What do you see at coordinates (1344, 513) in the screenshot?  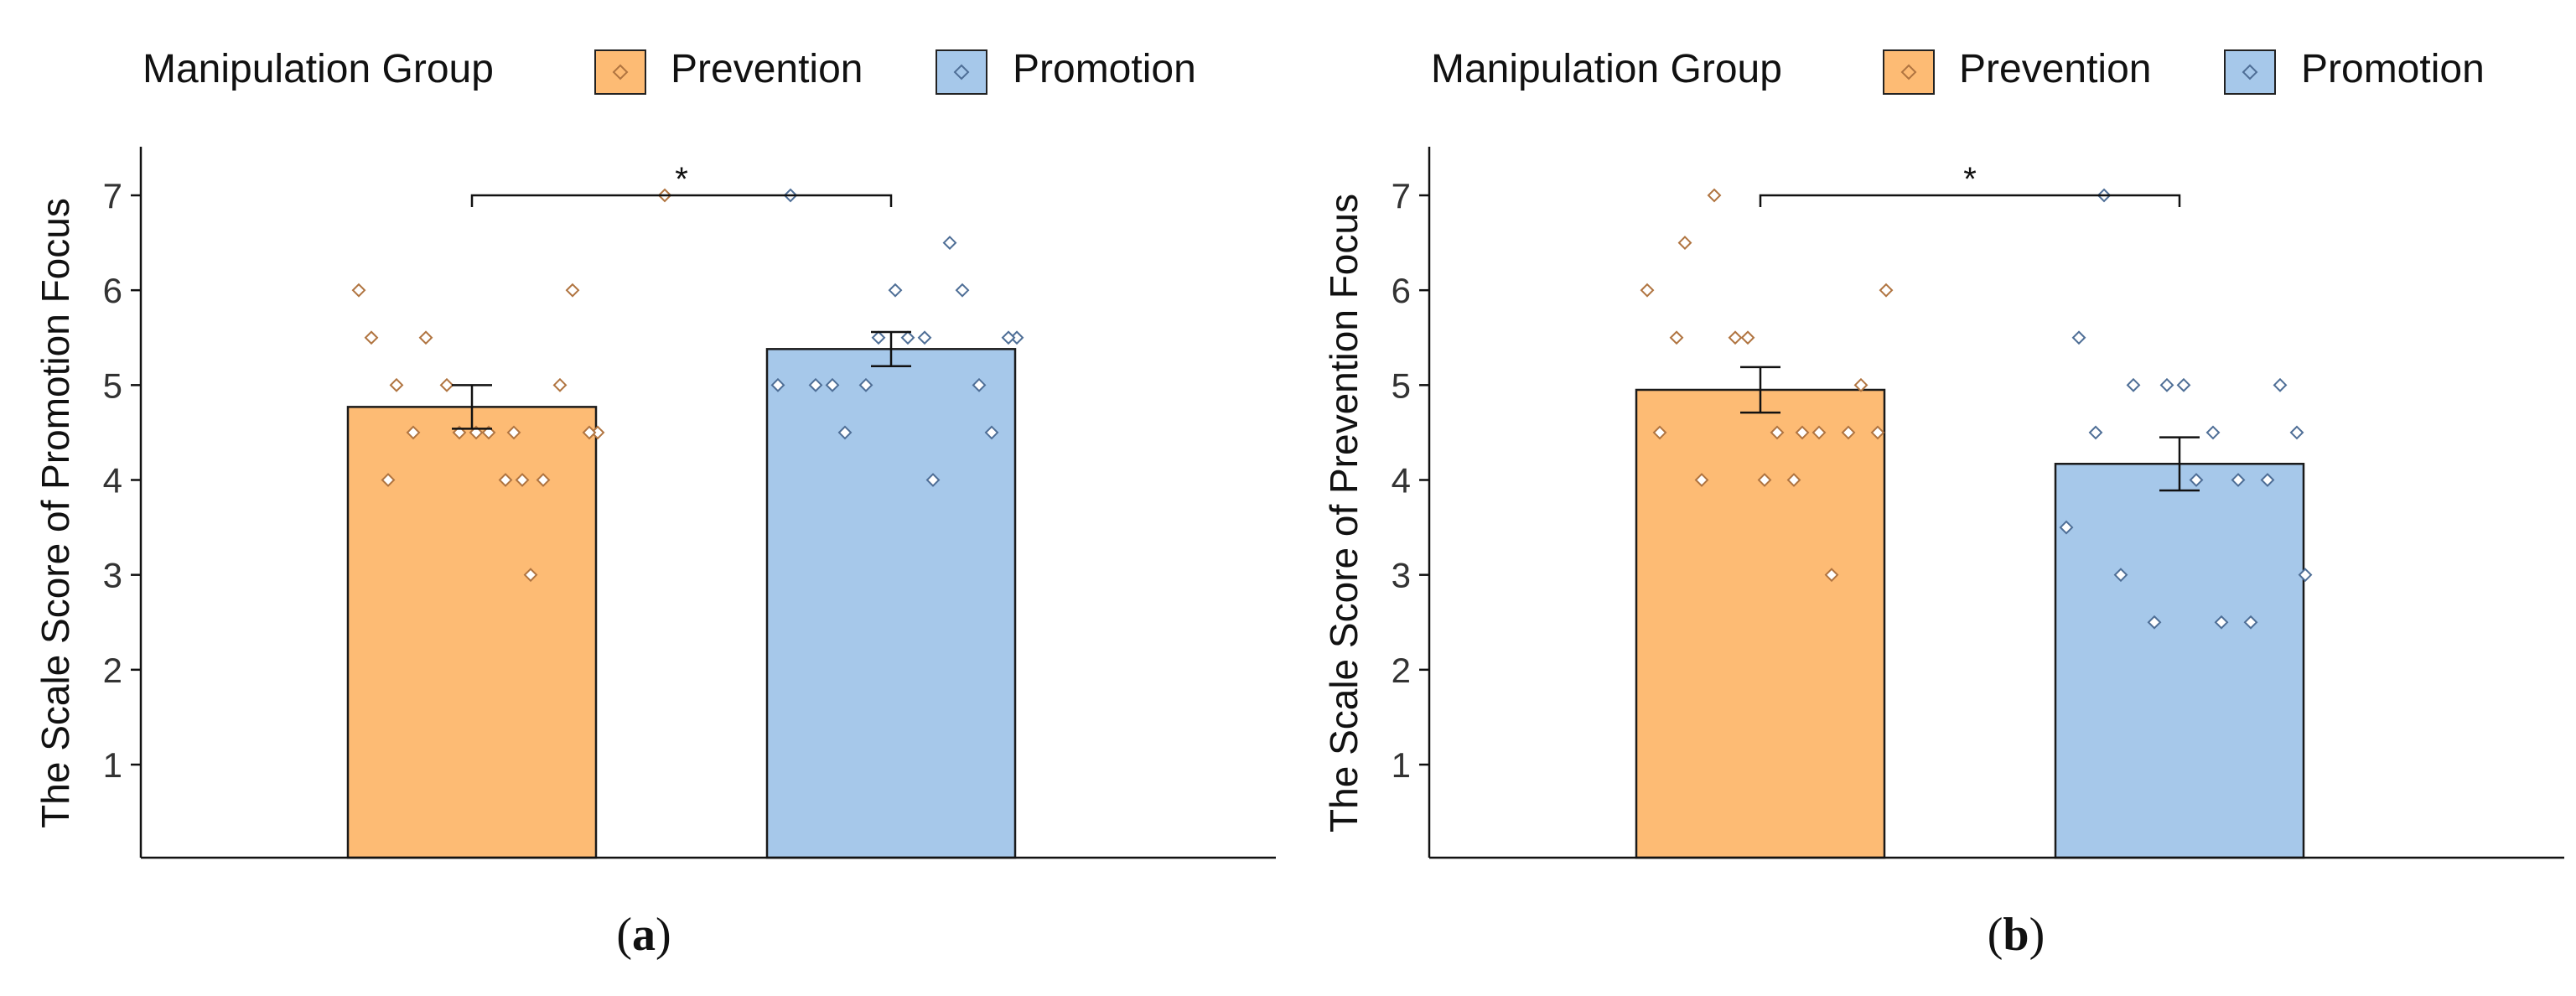 I see `y-axis-label: The Scale Score of Prevention Focus` at bounding box center [1344, 513].